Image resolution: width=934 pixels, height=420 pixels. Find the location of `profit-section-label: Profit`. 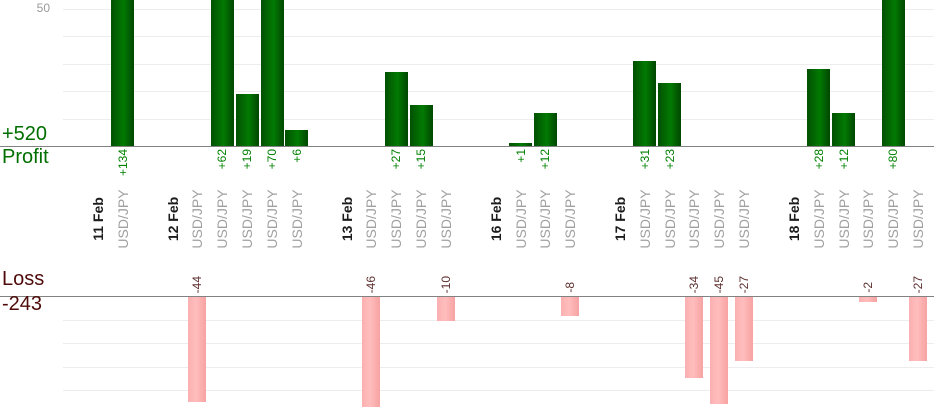

profit-section-label: Profit is located at coordinates (25, 157).